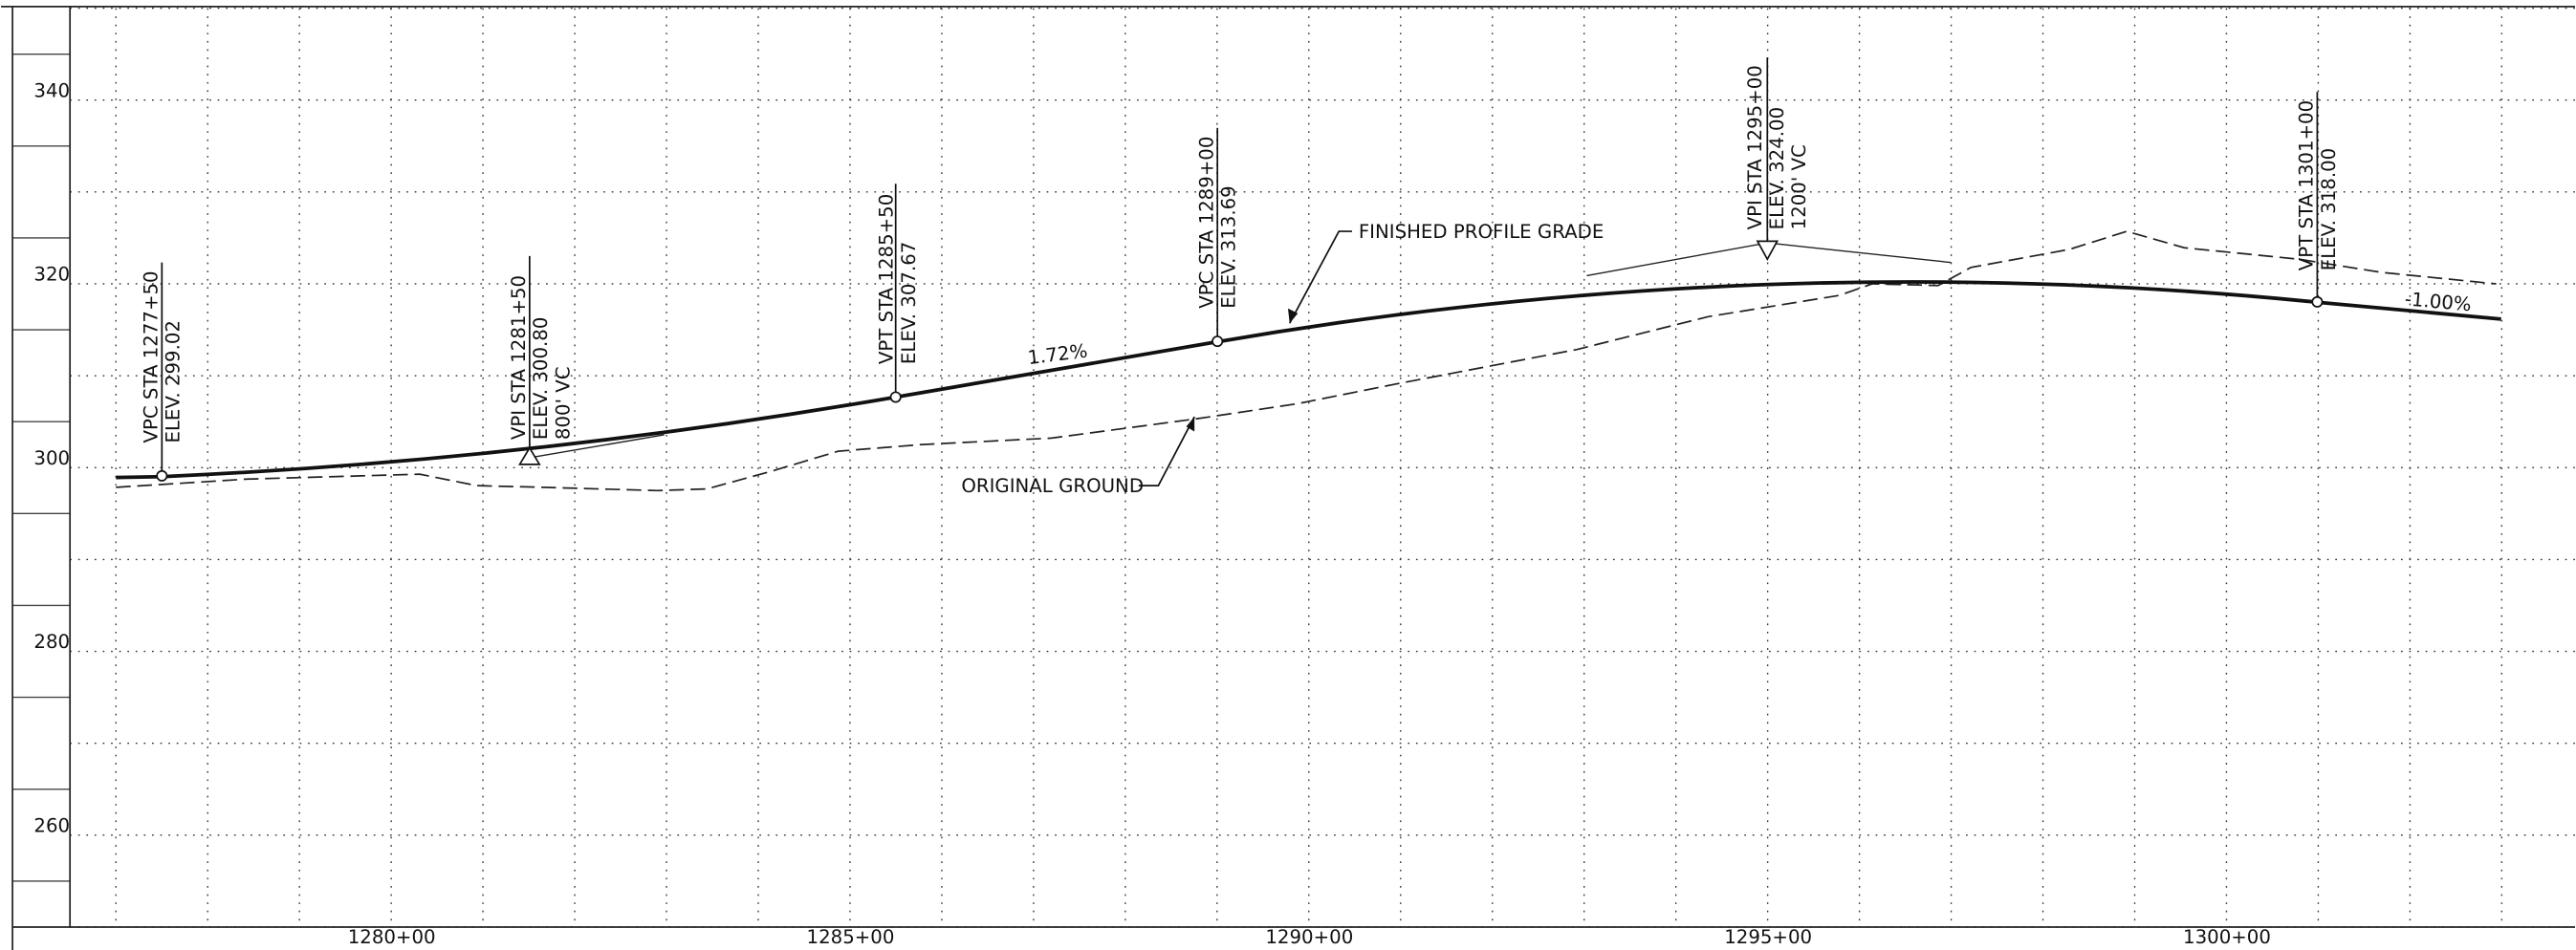 The width and height of the screenshot is (2576, 950). Describe the element at coordinates (1768, 937) in the screenshot. I see `x-axis-label: 1295+00` at that location.